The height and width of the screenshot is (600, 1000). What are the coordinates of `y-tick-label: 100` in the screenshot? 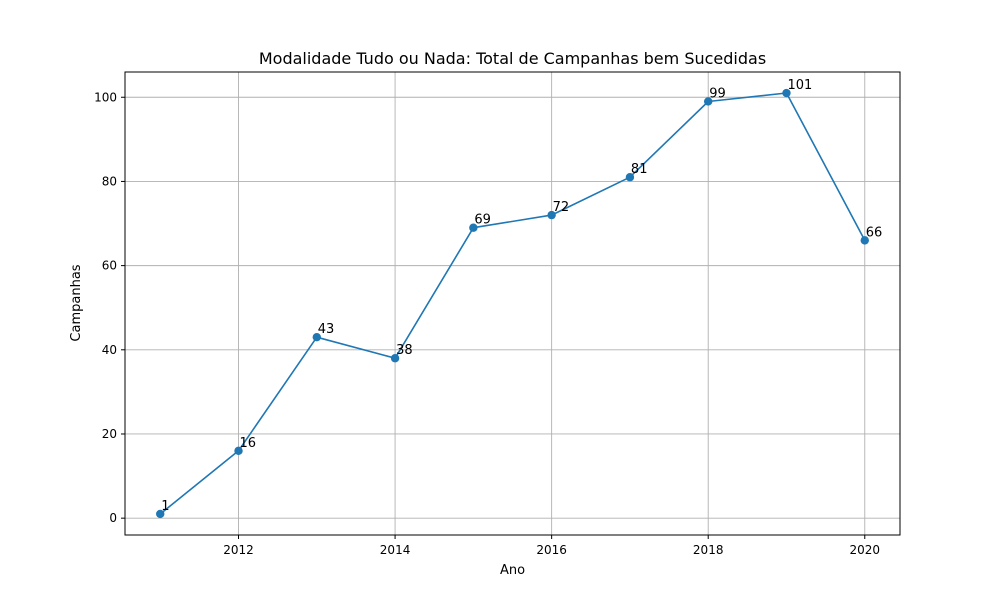 It's located at (105, 97).